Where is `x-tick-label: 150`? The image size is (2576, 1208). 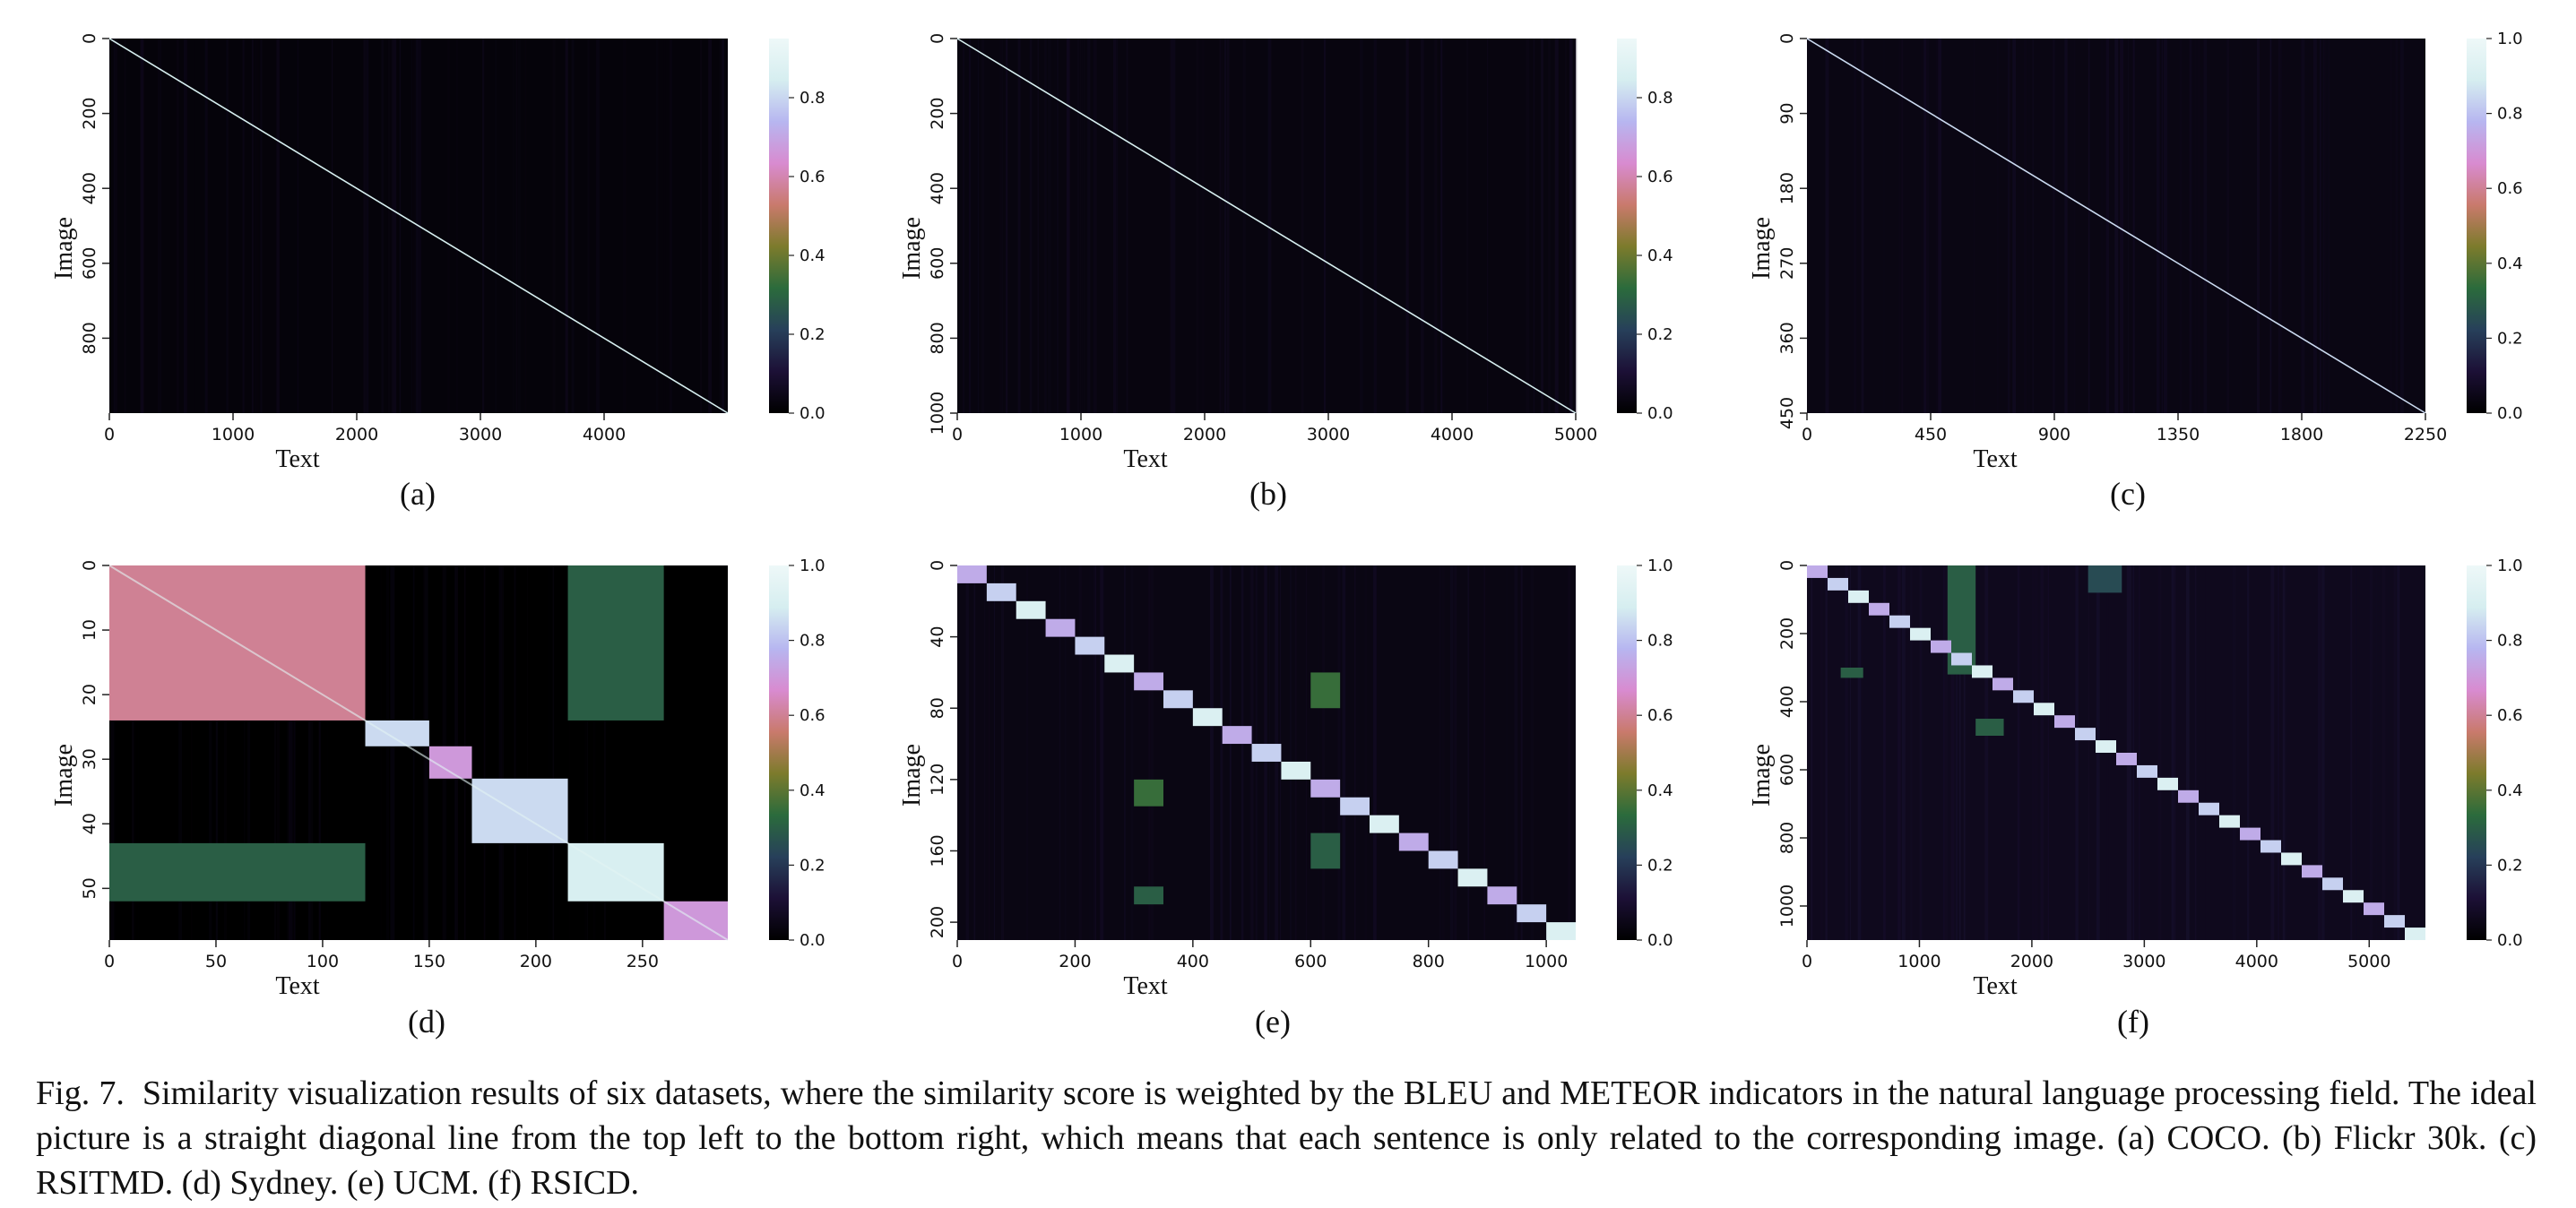 x-tick-label: 150 is located at coordinates (429, 961).